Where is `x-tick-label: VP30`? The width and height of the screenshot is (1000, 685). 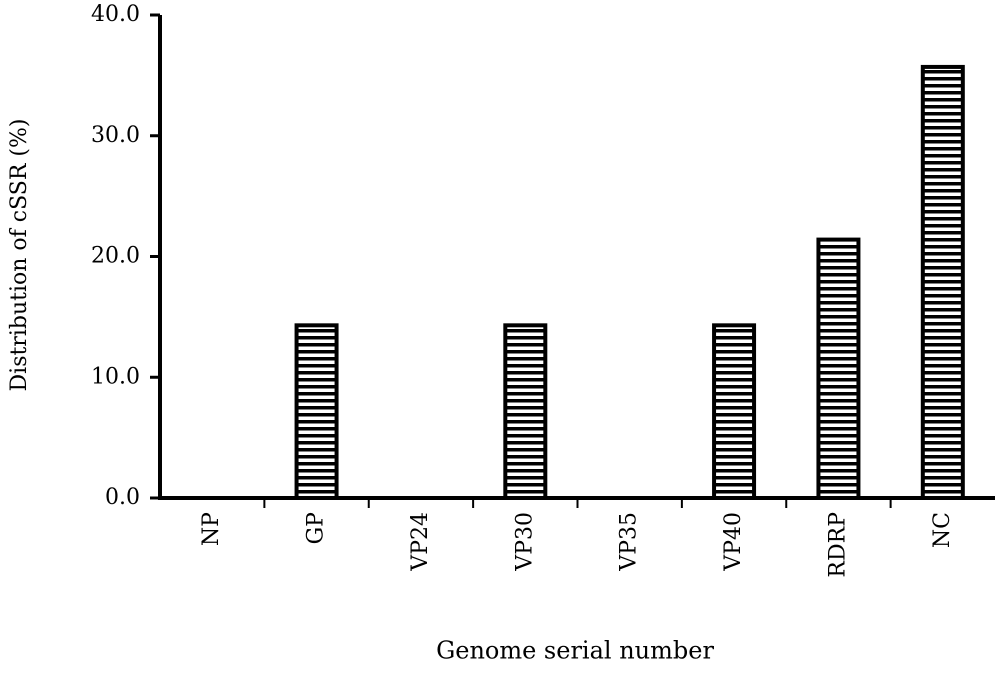 x-tick-label: VP30 is located at coordinates (524, 542).